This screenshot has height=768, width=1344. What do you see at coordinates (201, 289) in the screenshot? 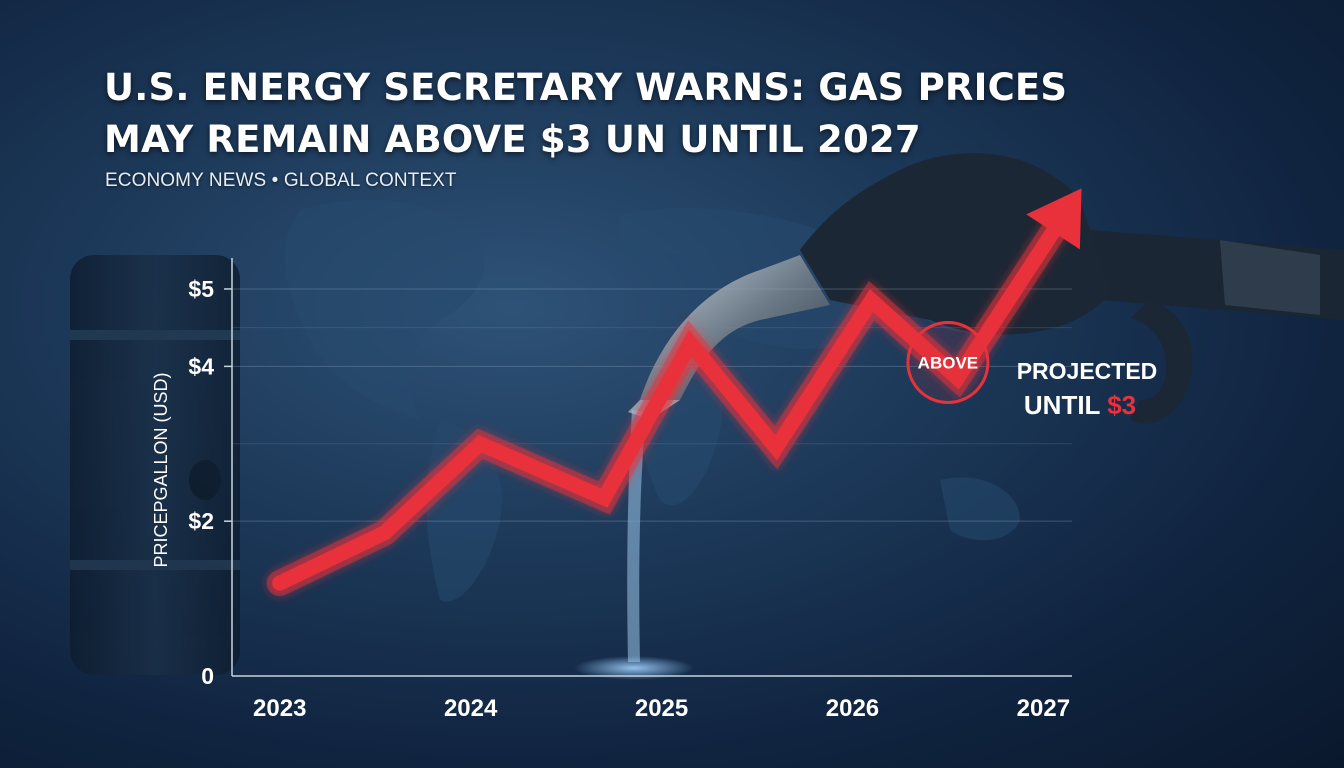
I see `y-tick-label: $5` at bounding box center [201, 289].